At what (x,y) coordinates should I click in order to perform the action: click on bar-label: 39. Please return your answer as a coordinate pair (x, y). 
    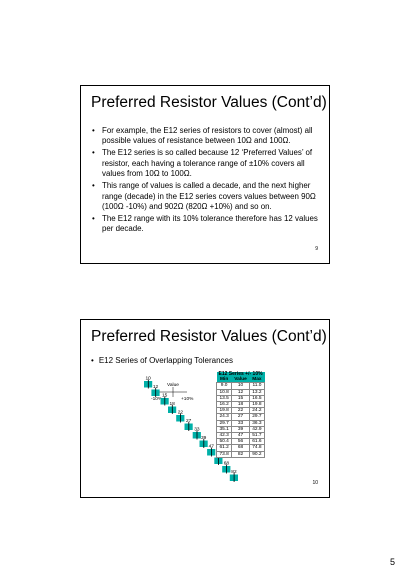
    Looking at the image, I should click on (204, 438).